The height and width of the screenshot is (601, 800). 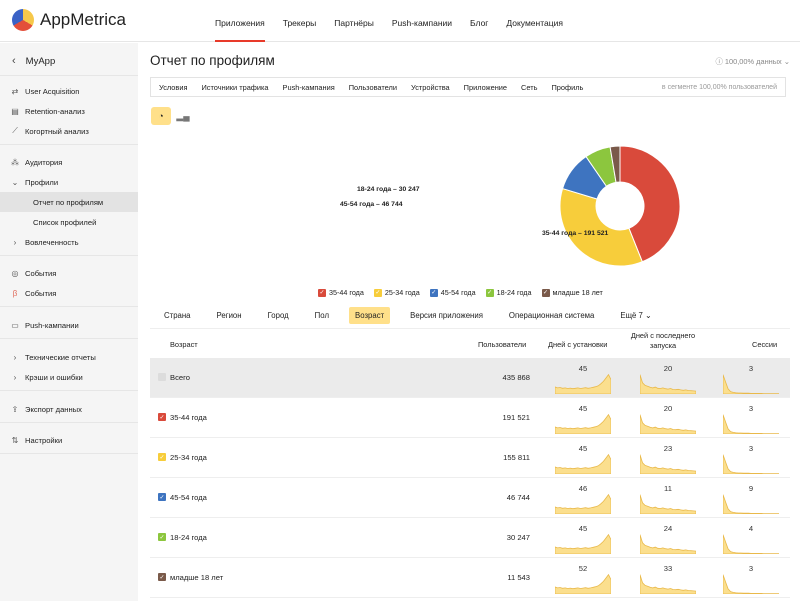 I want to click on sidebar-item-settings: ⇅ Настройки, so click(x=69, y=440).